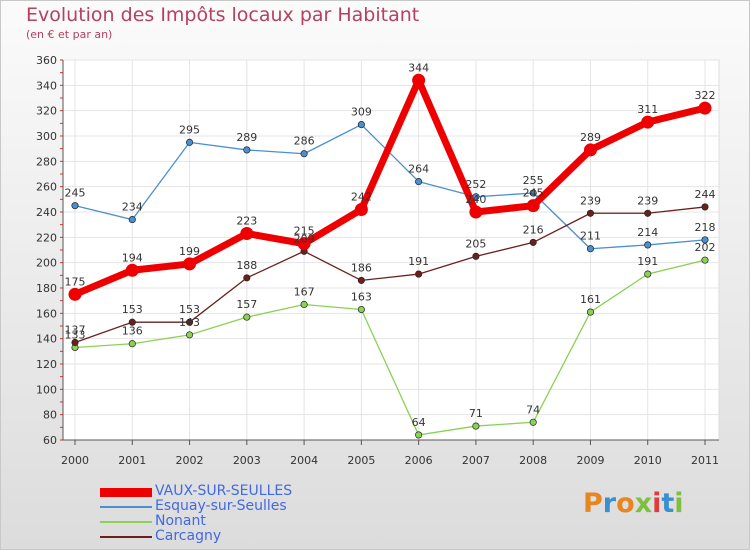 This screenshot has height=550, width=750. I want to click on x-tick-label: 2002, so click(190, 460).